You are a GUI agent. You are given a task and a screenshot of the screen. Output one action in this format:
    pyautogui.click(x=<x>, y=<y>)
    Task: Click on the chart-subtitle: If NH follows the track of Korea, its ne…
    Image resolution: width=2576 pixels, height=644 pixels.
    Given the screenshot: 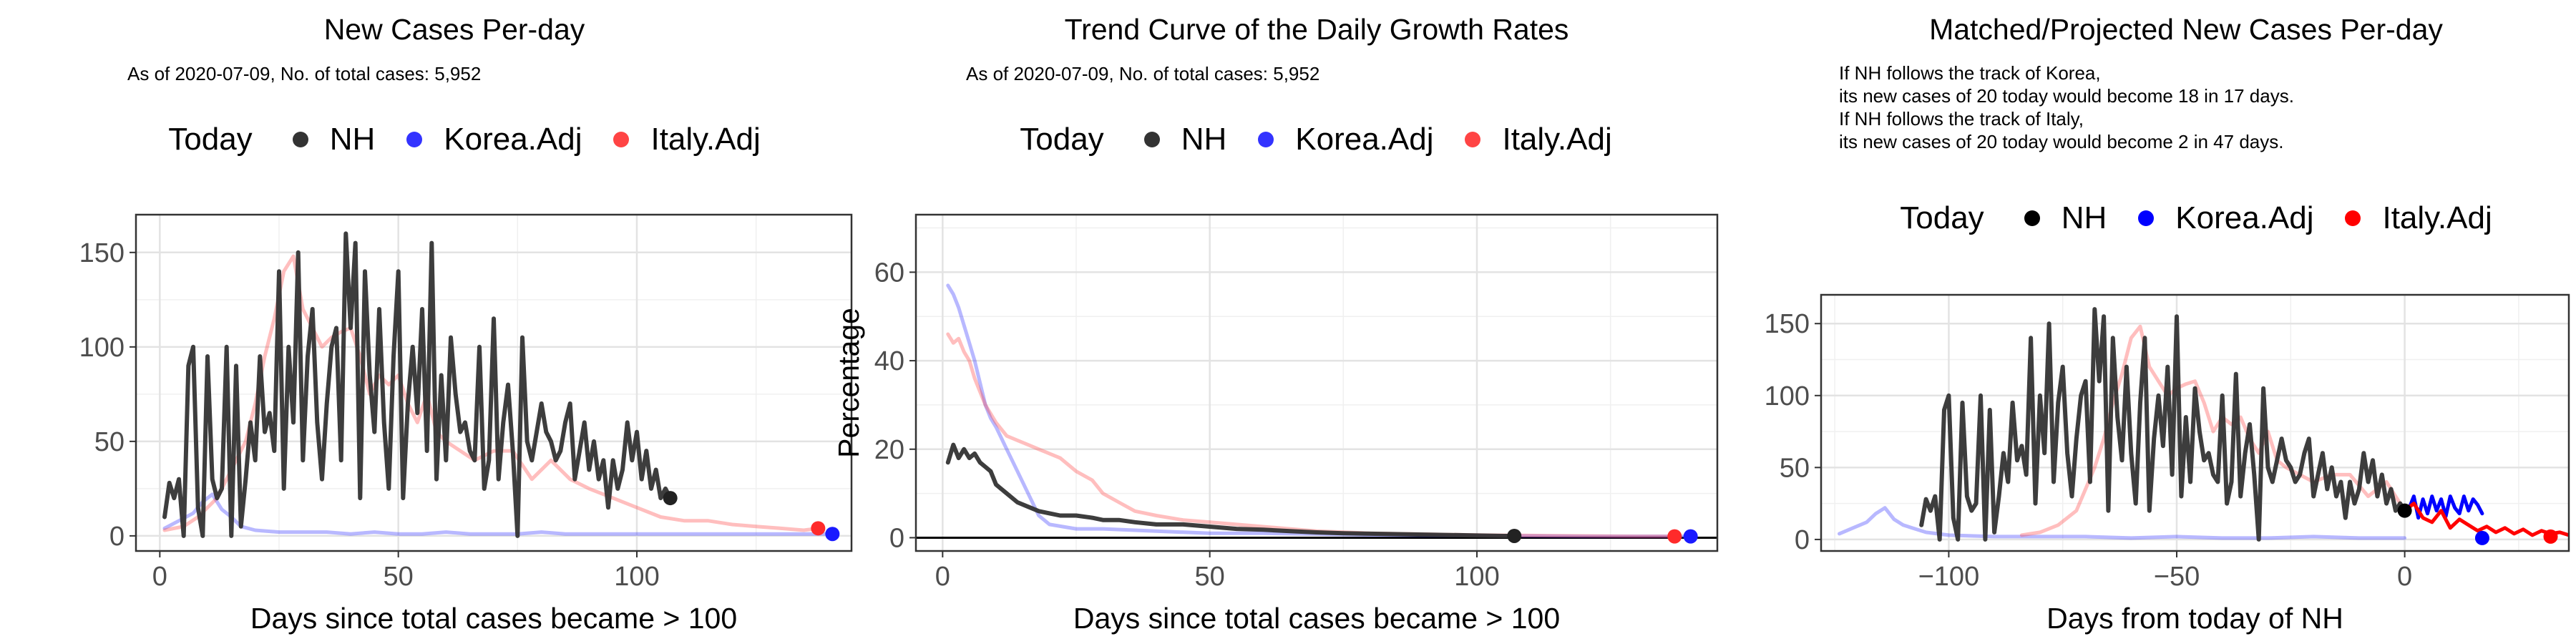 What is the action you would take?
    pyautogui.click(x=2066, y=107)
    